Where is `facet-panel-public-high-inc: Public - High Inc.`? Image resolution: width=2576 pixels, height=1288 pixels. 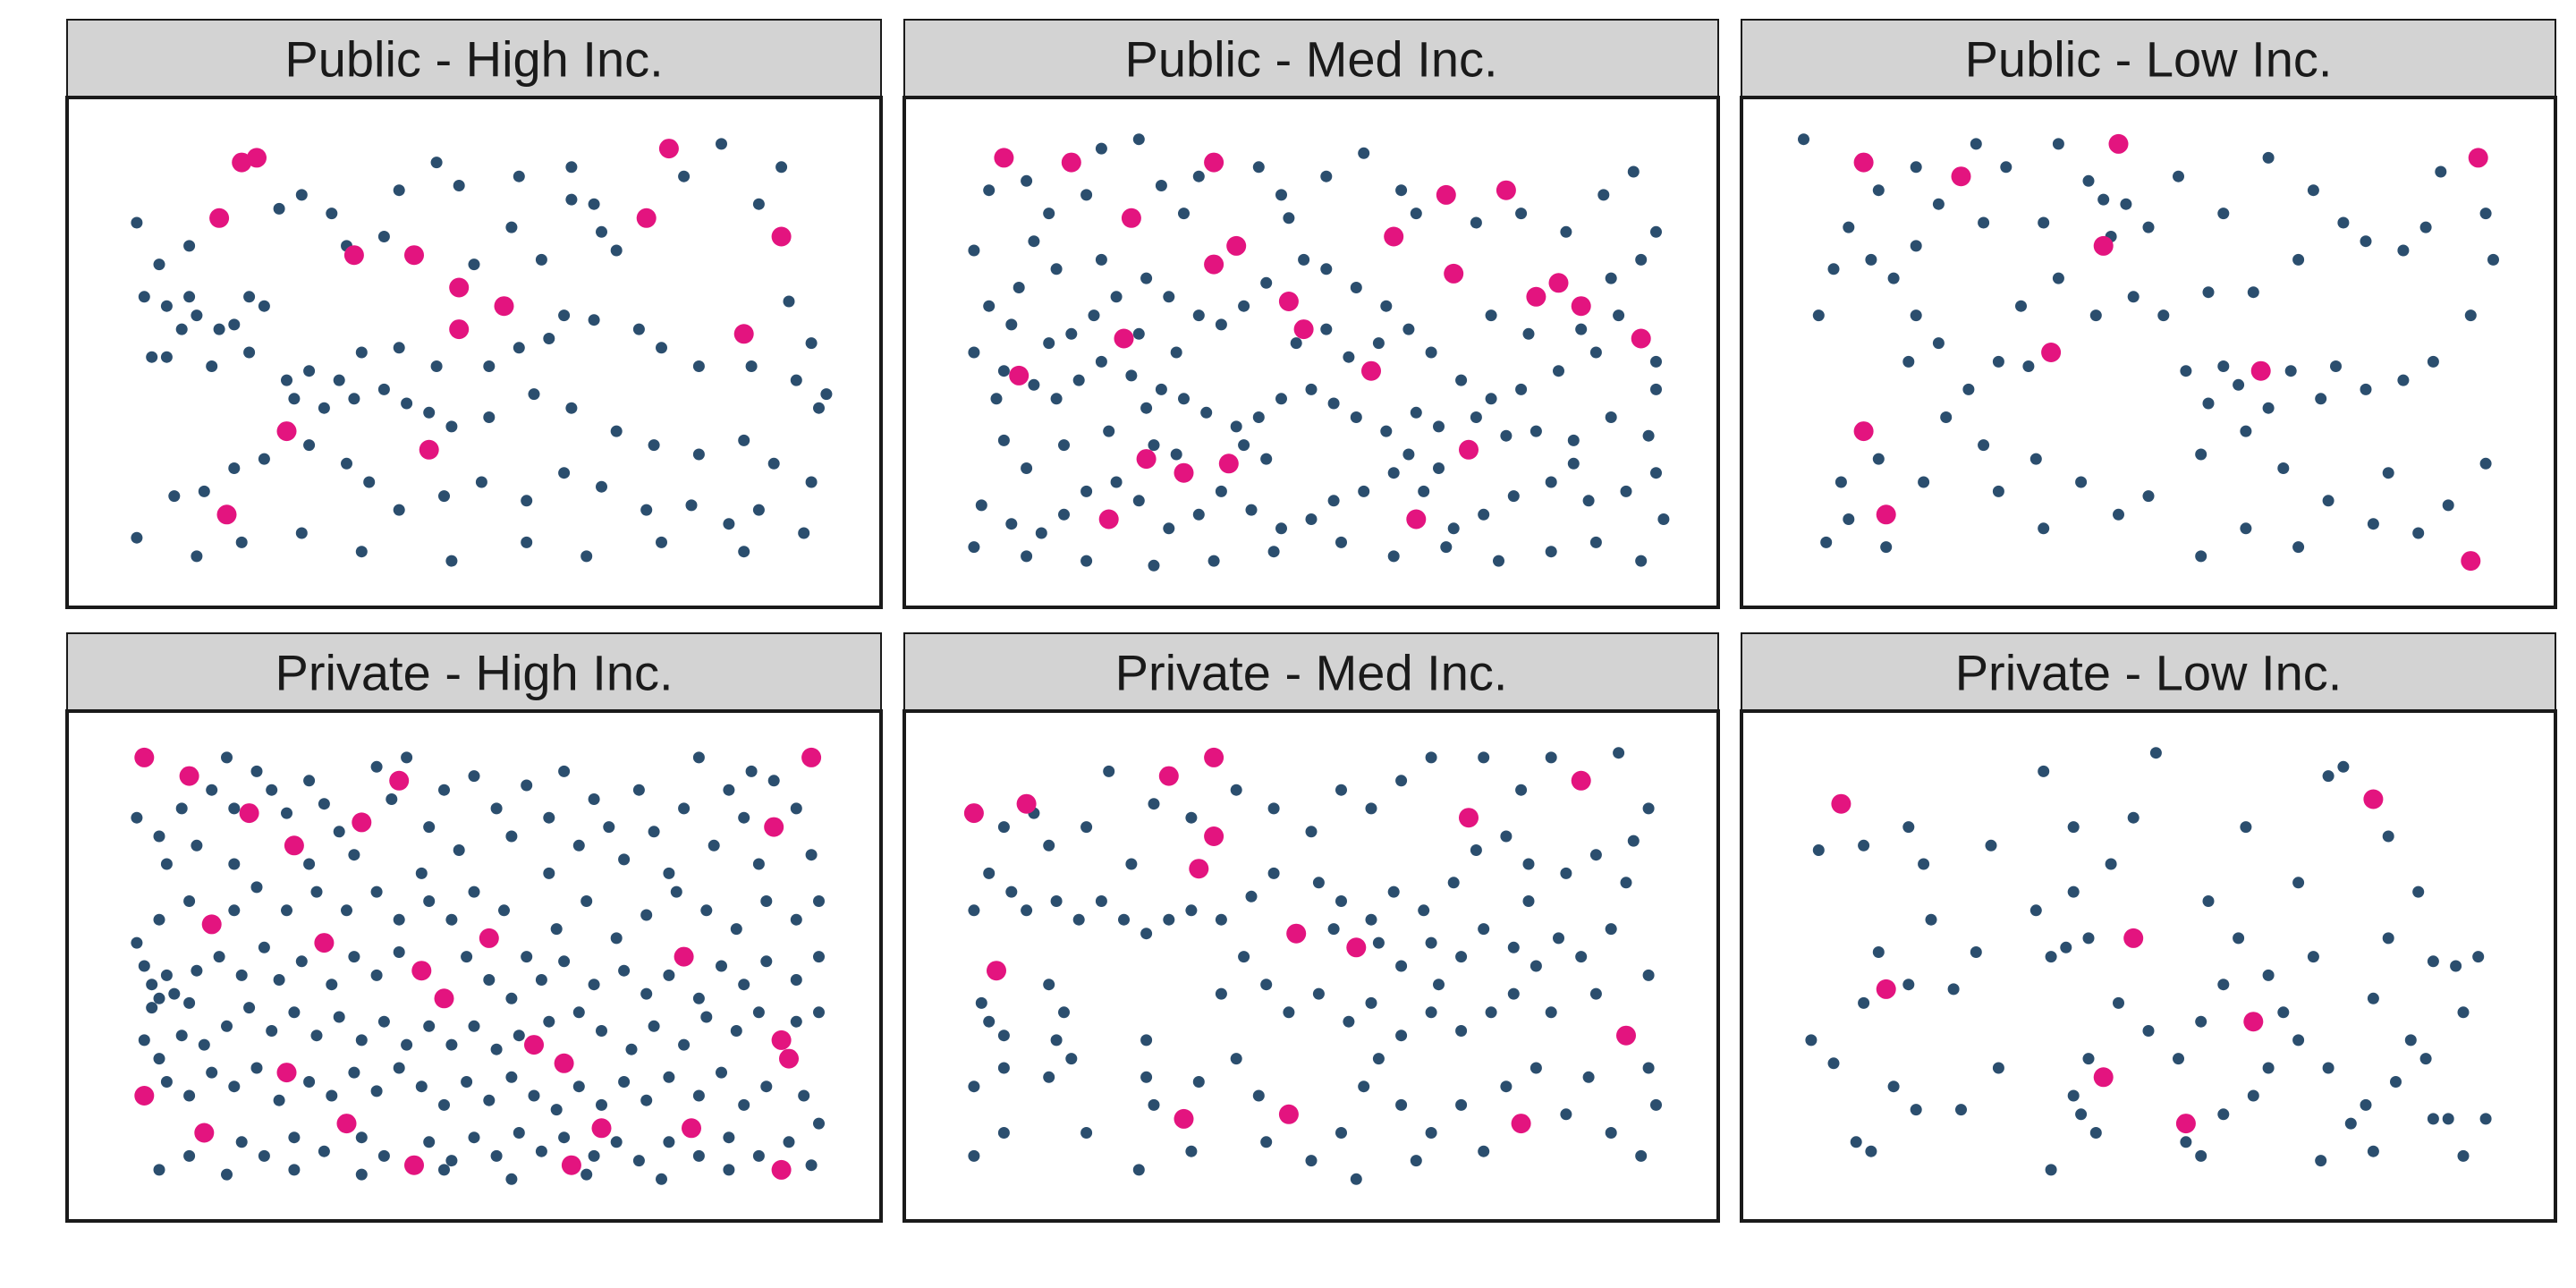
facet-panel-public-high-inc: Public - High Inc. is located at coordinates (474, 314).